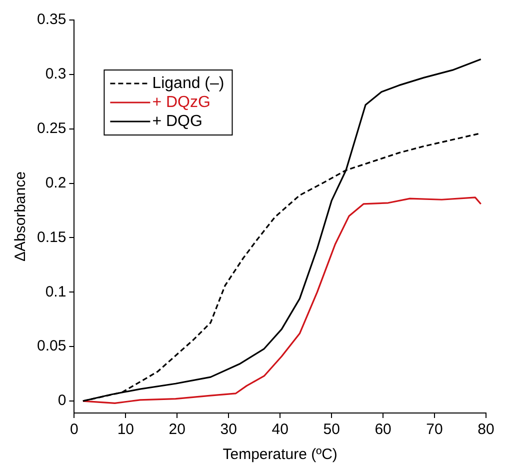 This screenshot has width=506, height=476. I want to click on x-tick-label: 40, so click(280, 429).